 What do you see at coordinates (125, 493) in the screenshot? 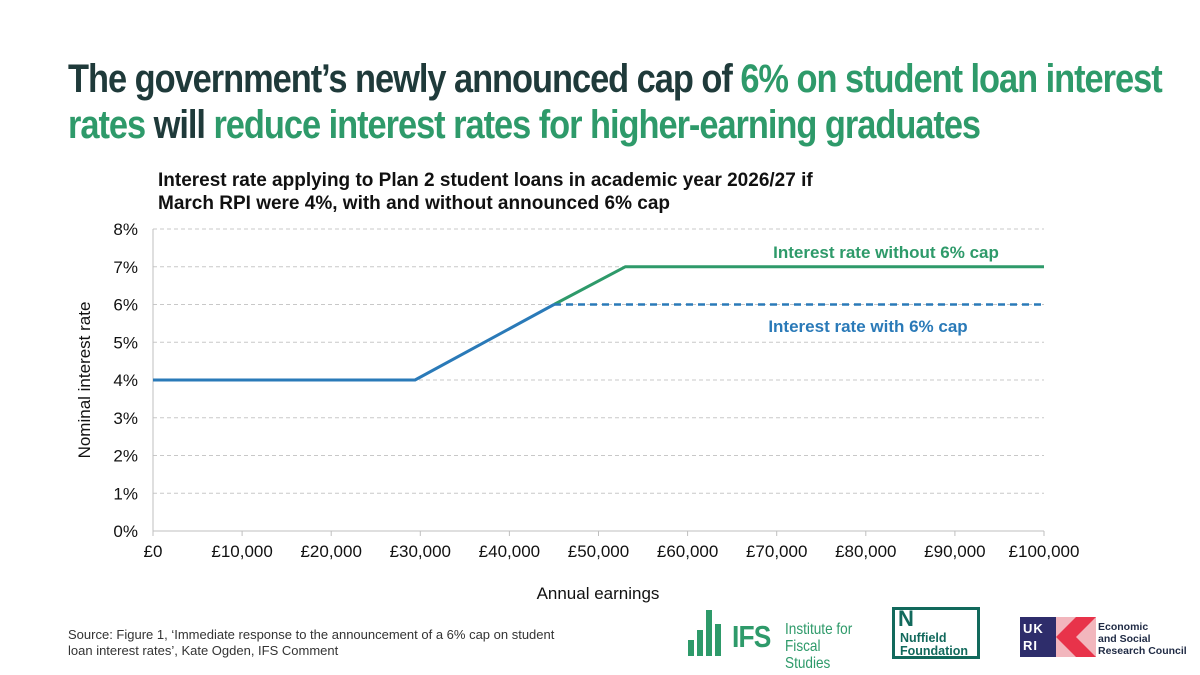
I see `y-tick-label: 1%` at bounding box center [125, 493].